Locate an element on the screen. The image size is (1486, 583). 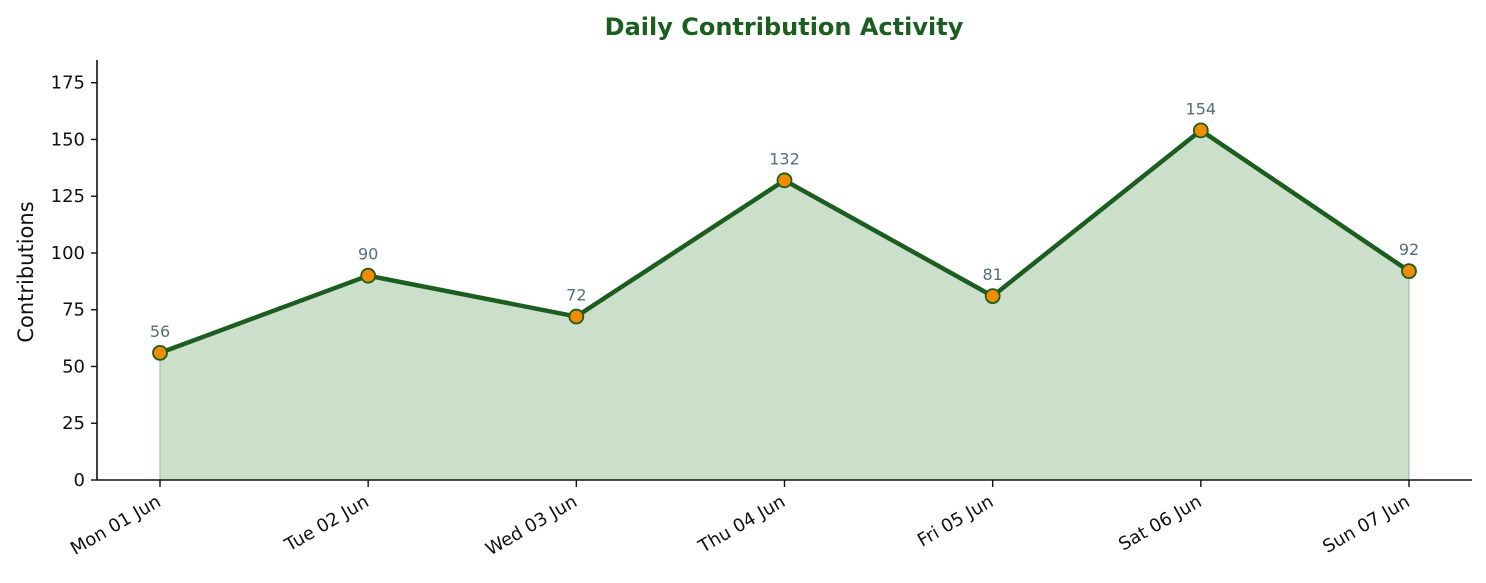
y-tick-label: 100 is located at coordinates (68, 253).